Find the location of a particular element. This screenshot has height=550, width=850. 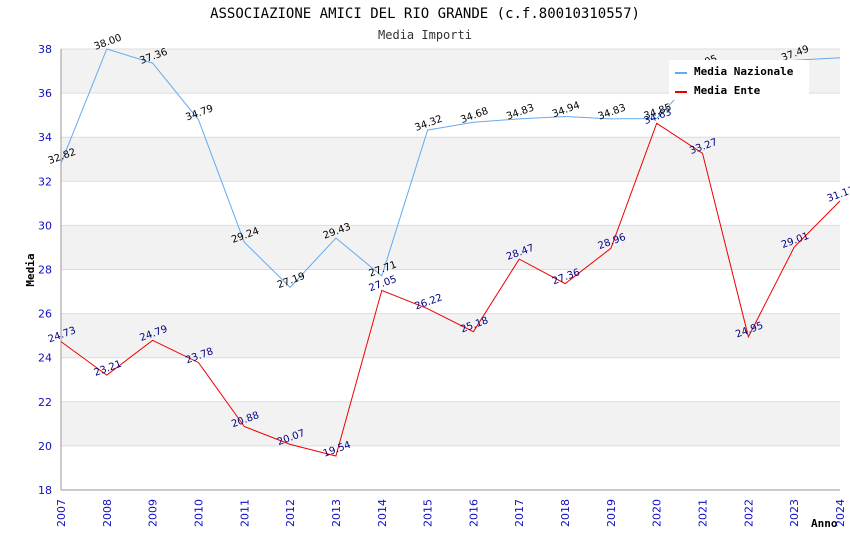

data-label: 27.36 is located at coordinates (566, 277).